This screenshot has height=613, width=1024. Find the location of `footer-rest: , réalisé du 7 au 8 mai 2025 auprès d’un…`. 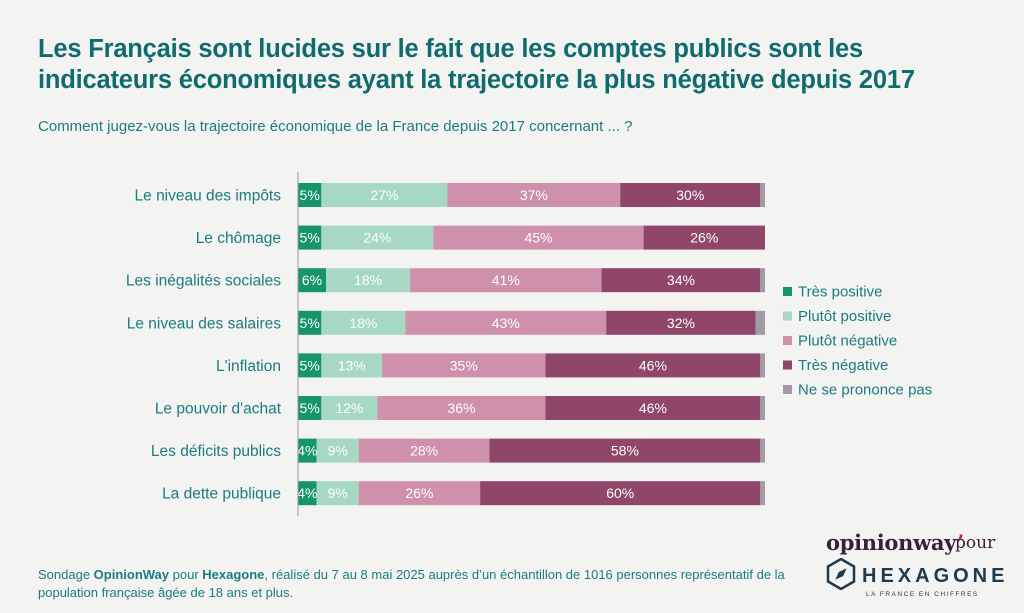

footer-rest: , réalisé du 7 au 8 mai 2025 auprès d’un… is located at coordinates (411, 583).